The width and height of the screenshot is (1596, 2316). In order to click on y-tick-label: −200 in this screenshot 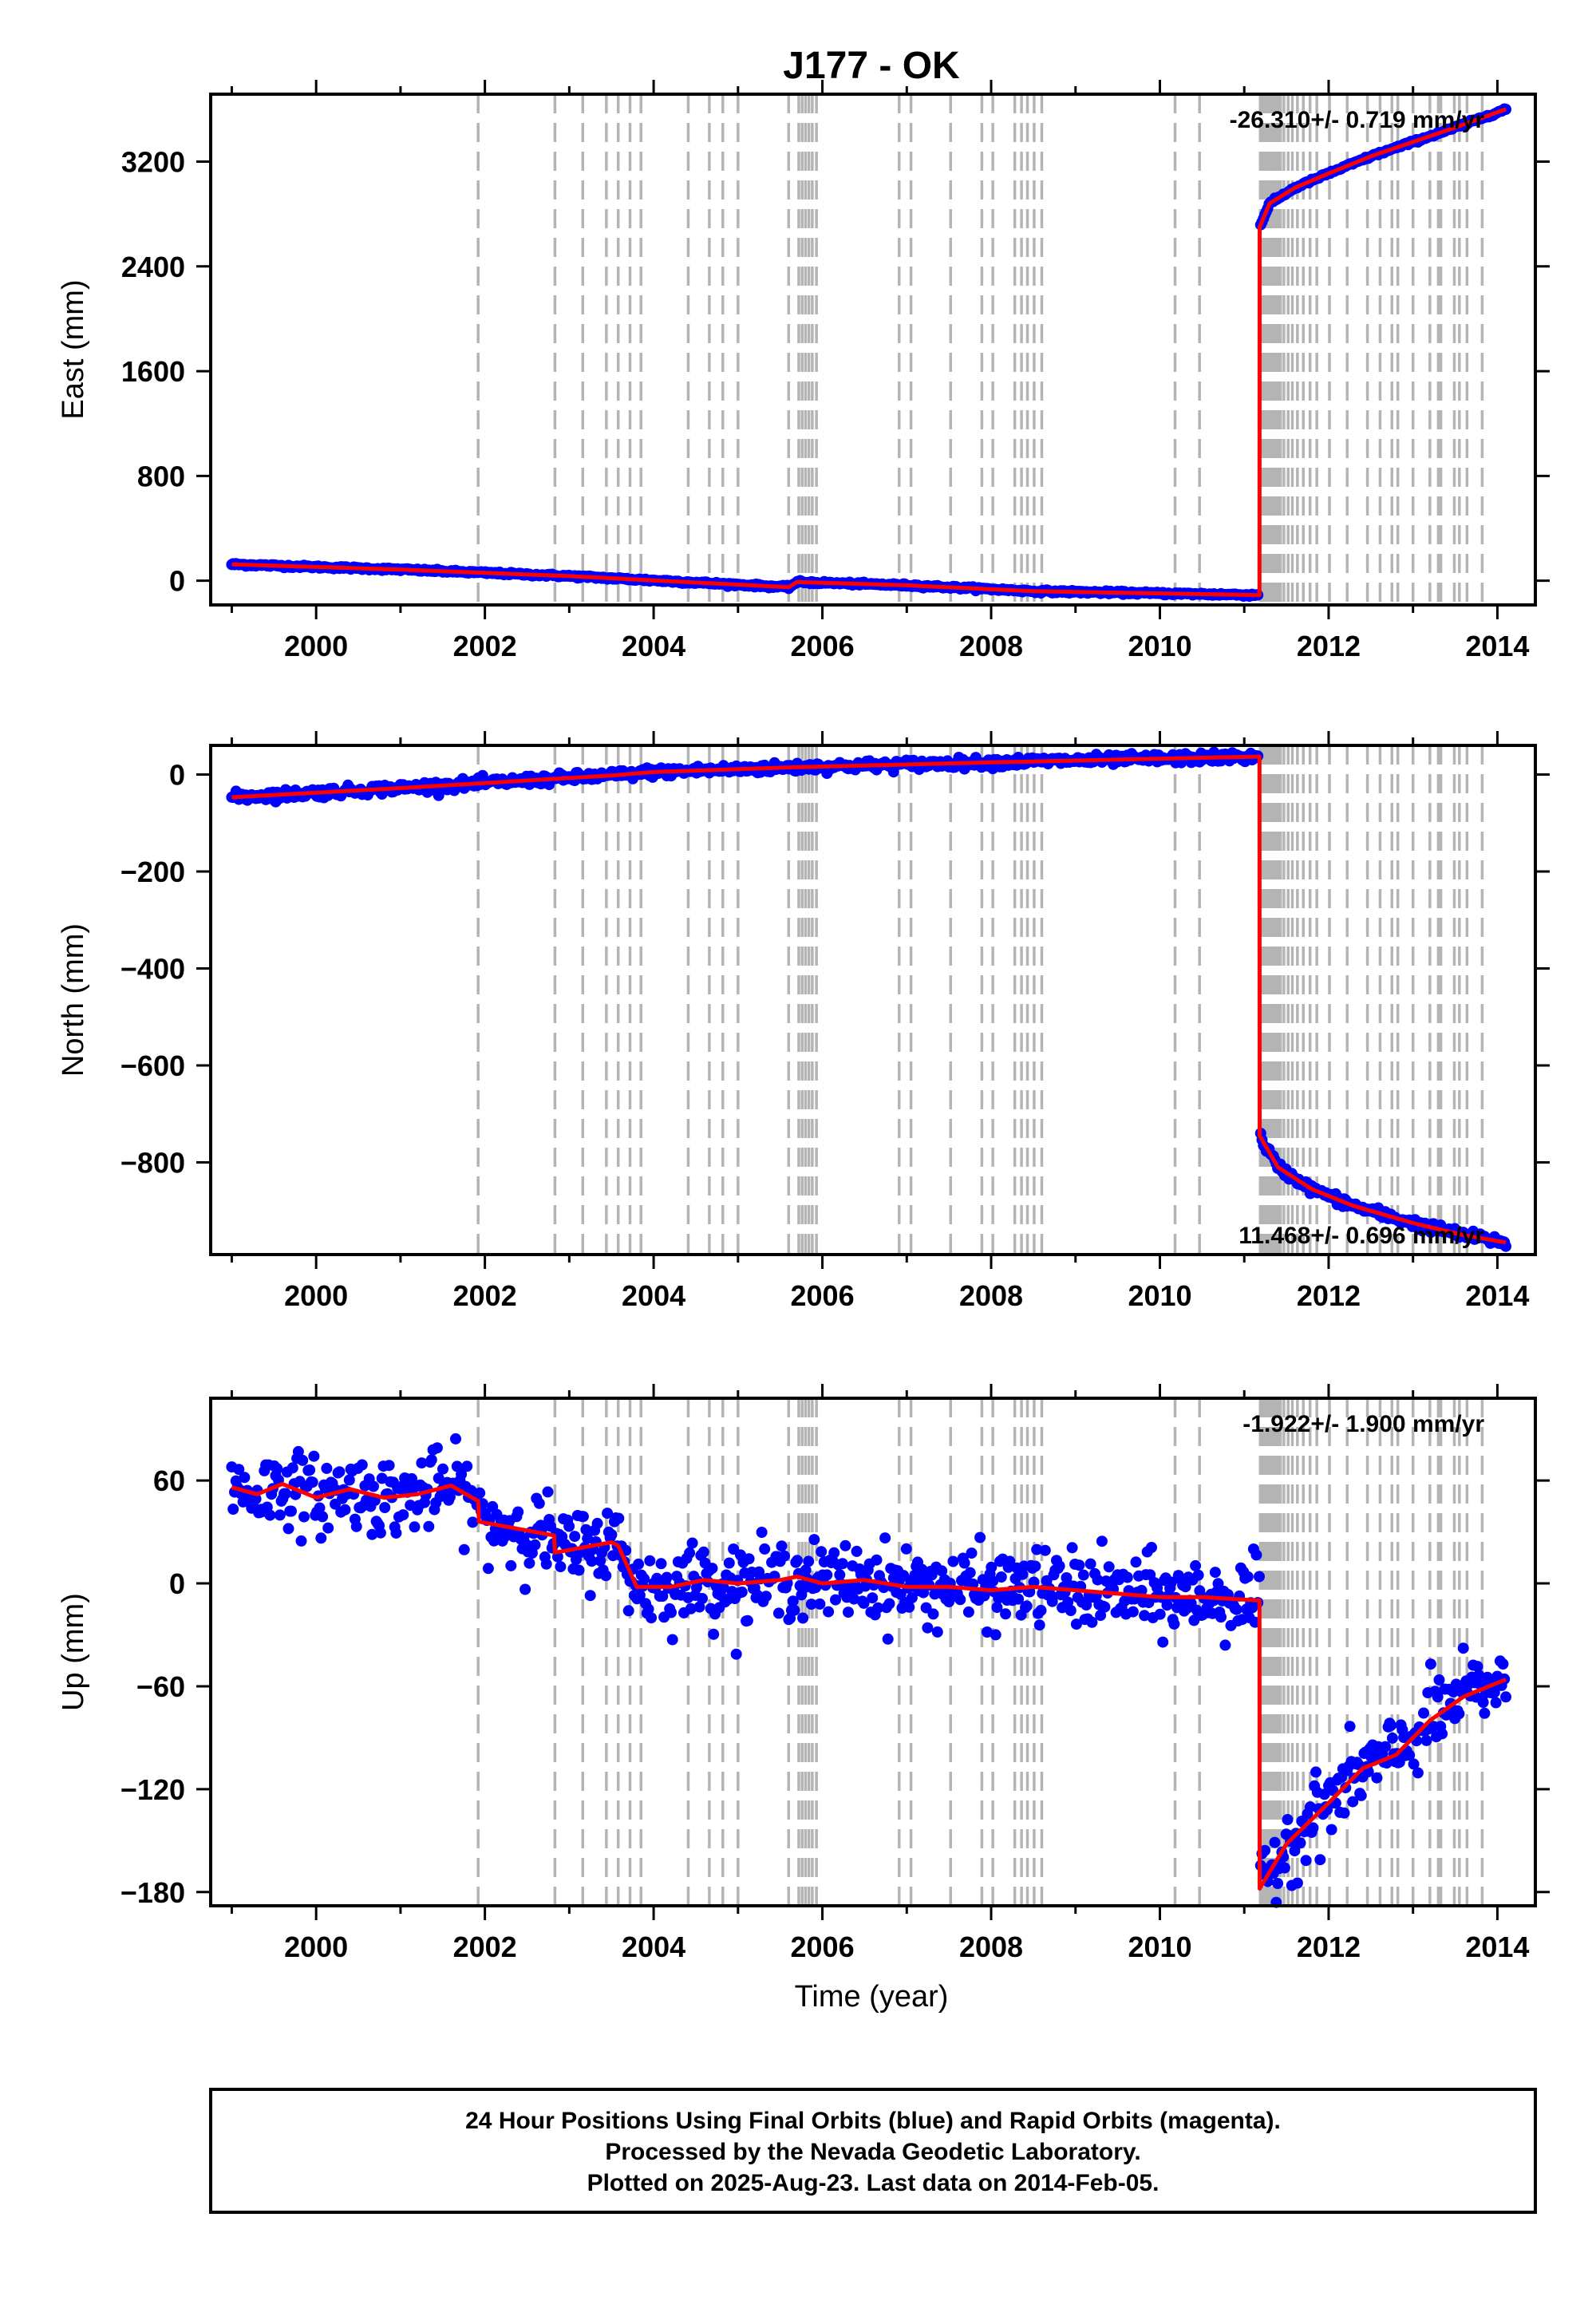, I will do `click(152, 872)`.